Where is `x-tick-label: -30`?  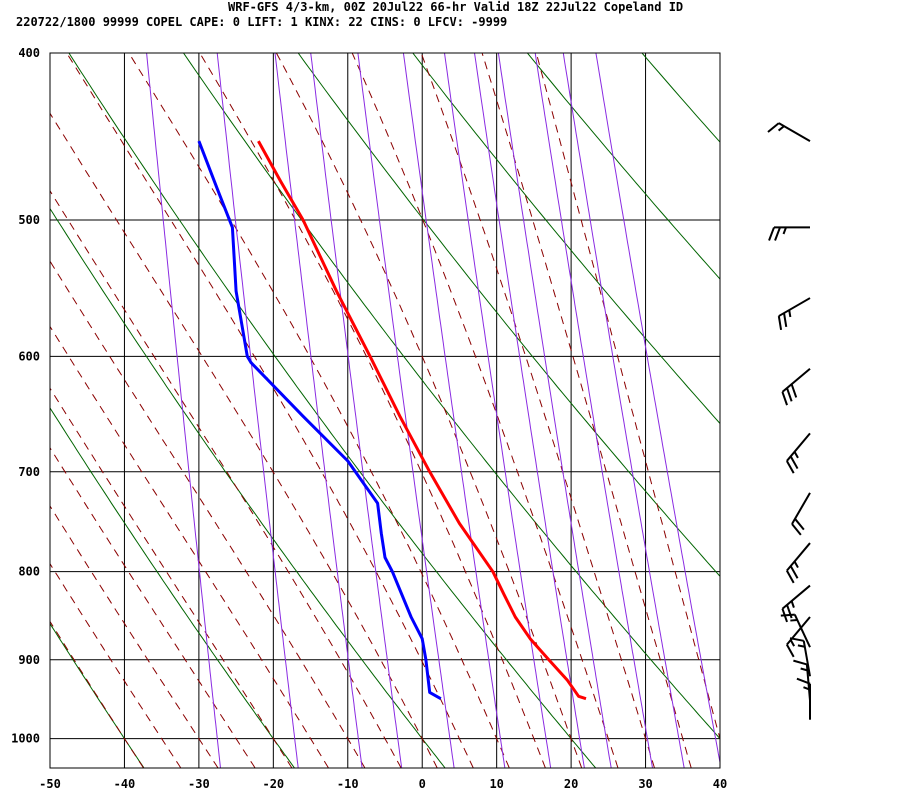
x-tick-label: -30 is located at coordinates (199, 784).